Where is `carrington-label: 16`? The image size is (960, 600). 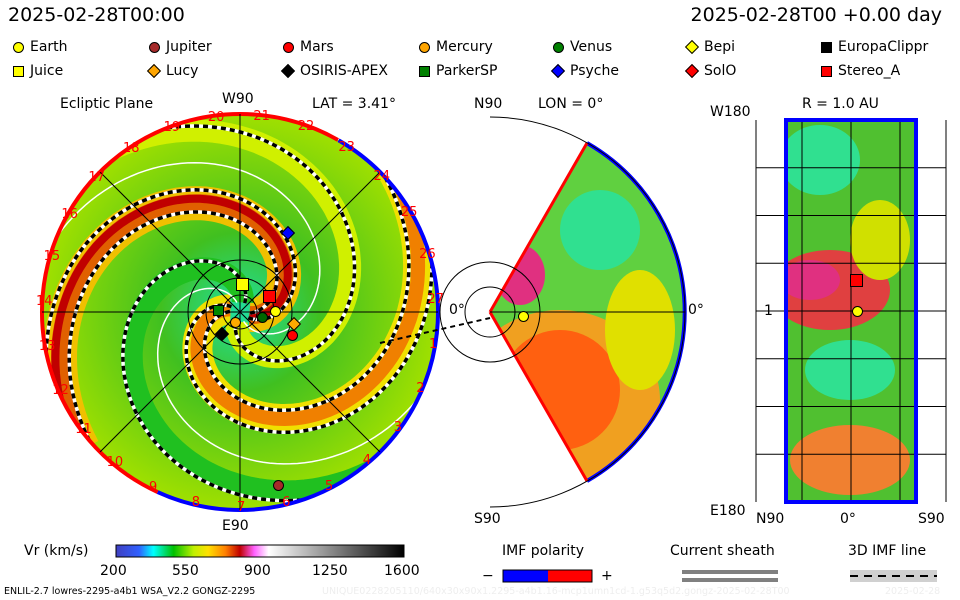
carrington-label: 16 is located at coordinates (69, 214).